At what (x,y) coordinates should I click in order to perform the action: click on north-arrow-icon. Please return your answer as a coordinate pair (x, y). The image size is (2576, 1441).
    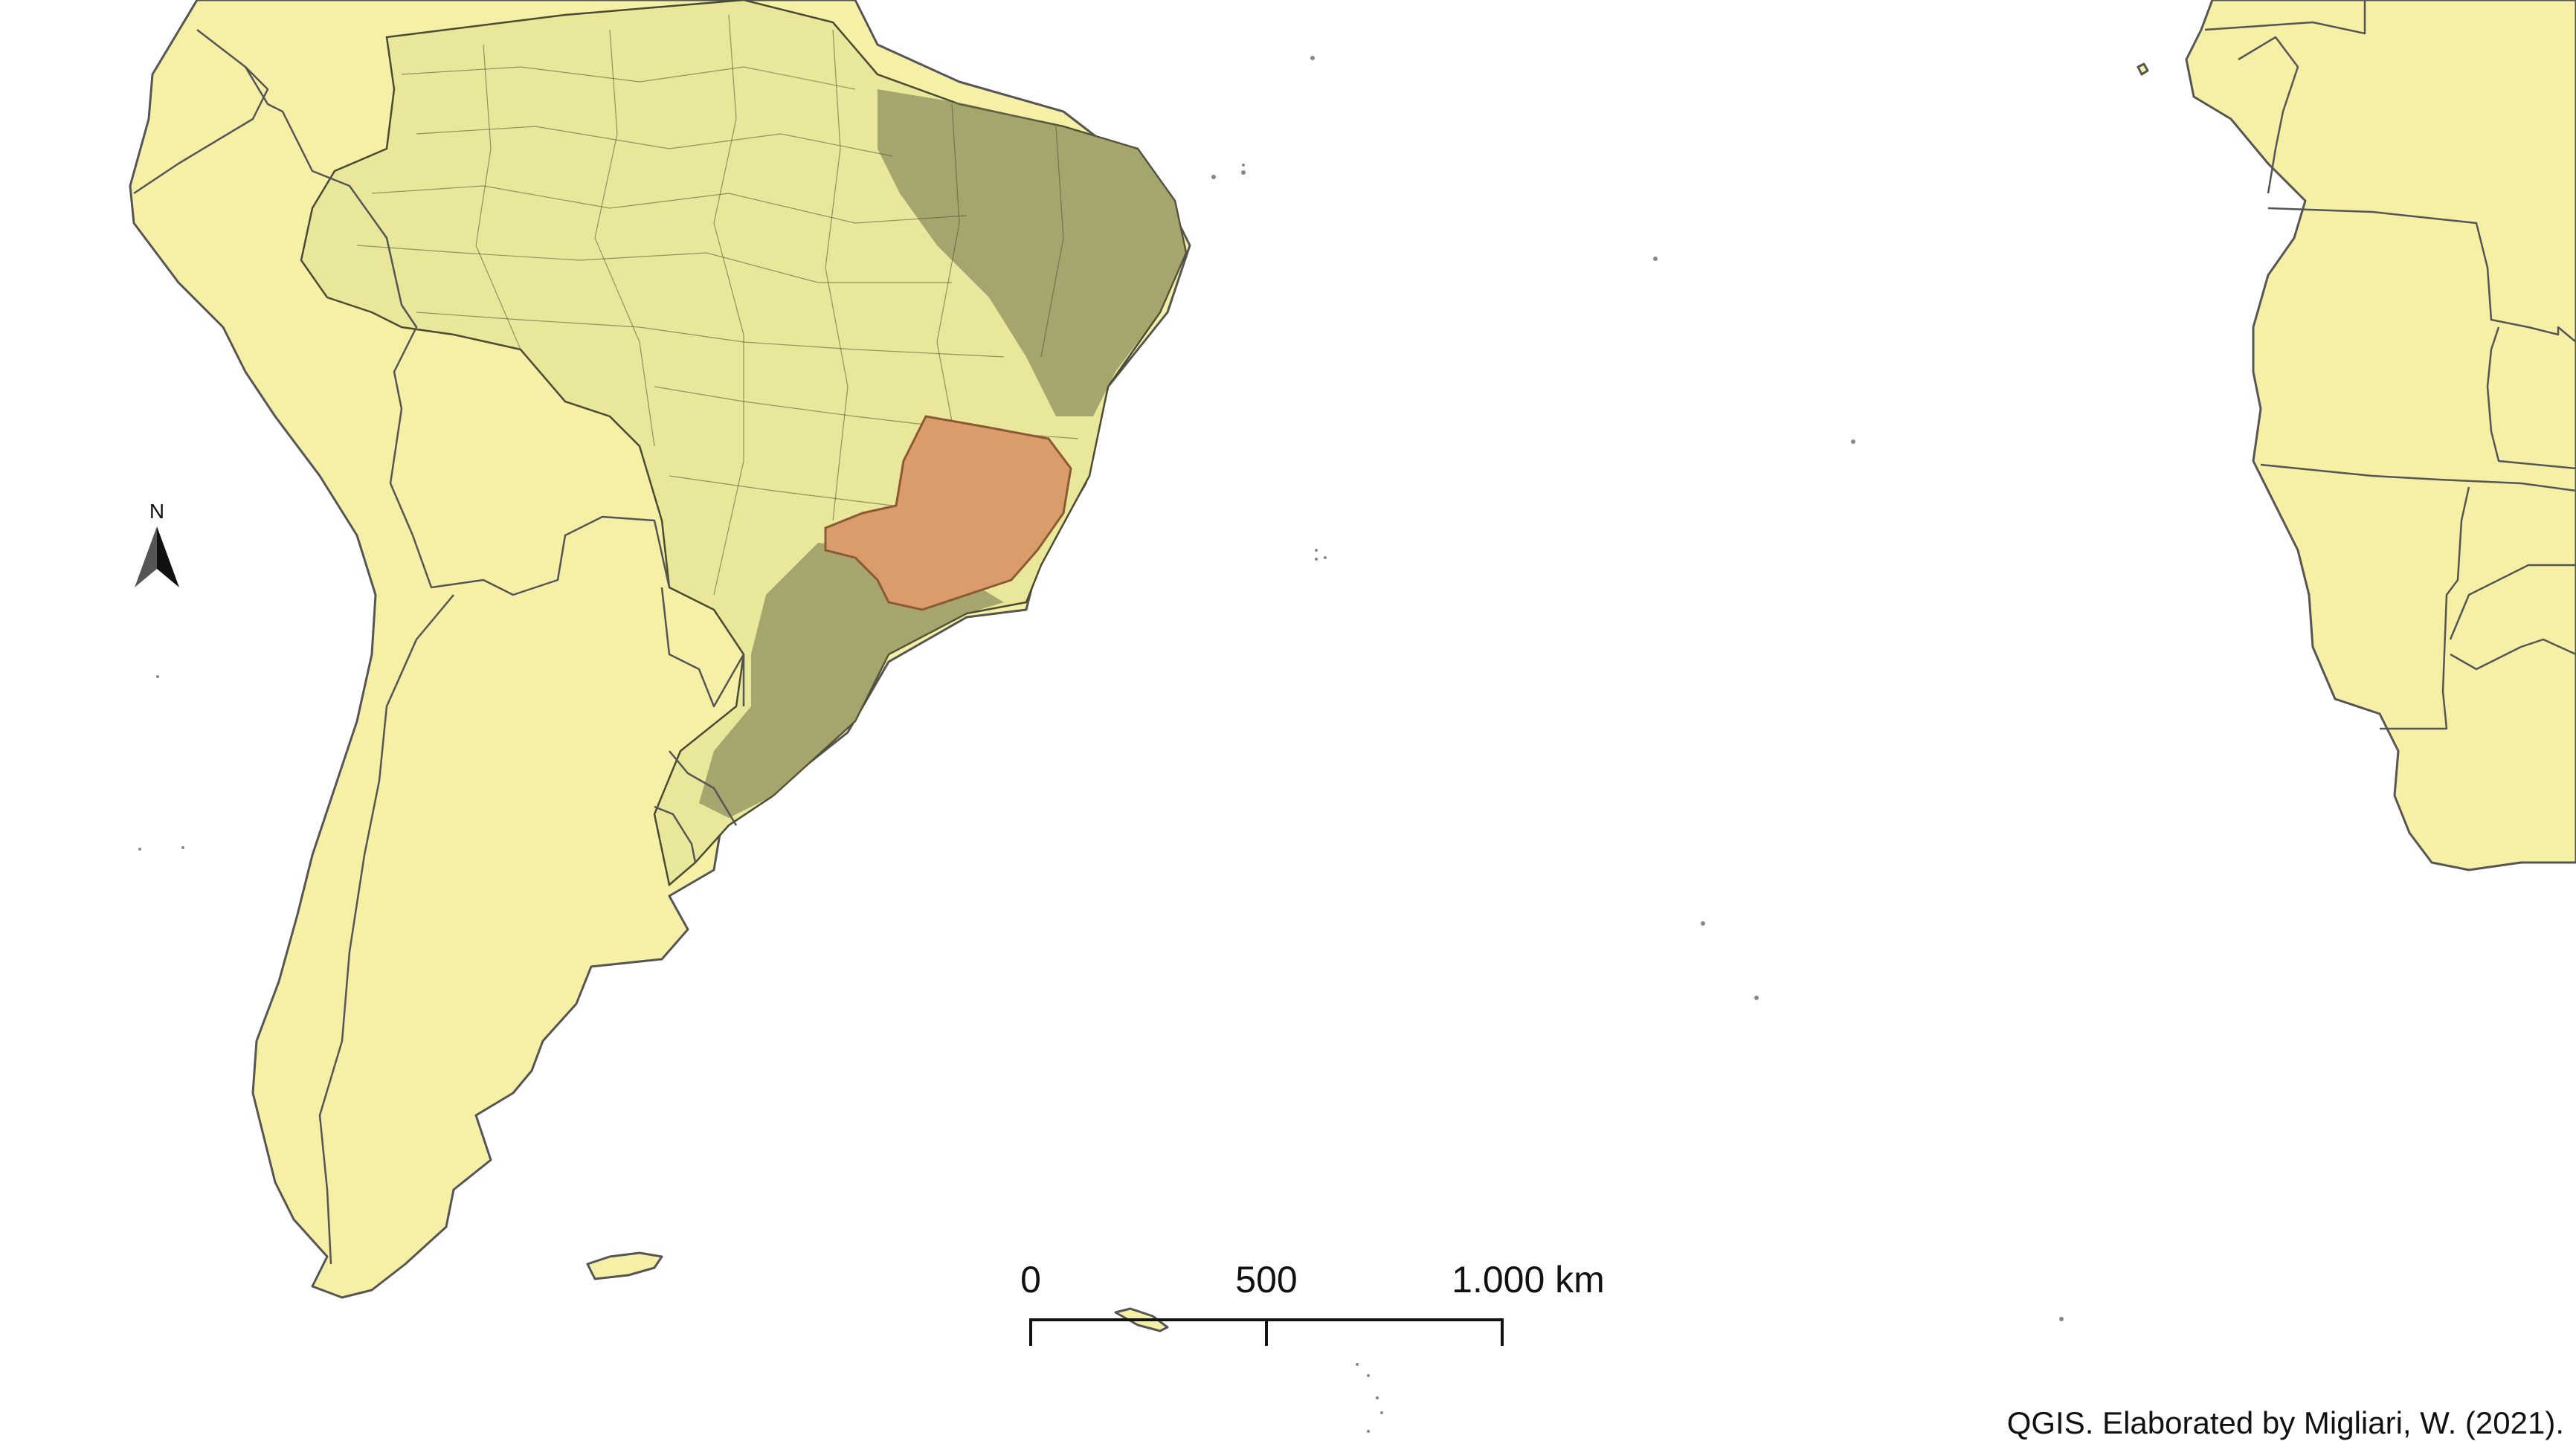
    Looking at the image, I should click on (146, 556).